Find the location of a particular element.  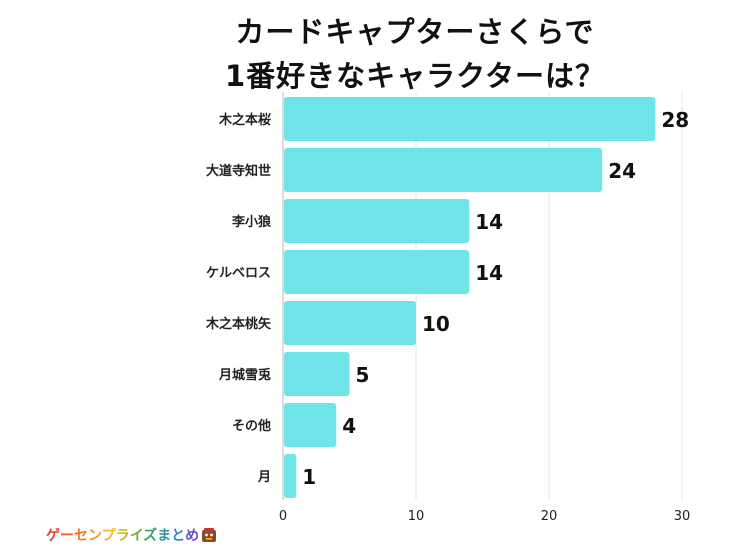

category-label: 木之本桃矢 is located at coordinates (238, 324).